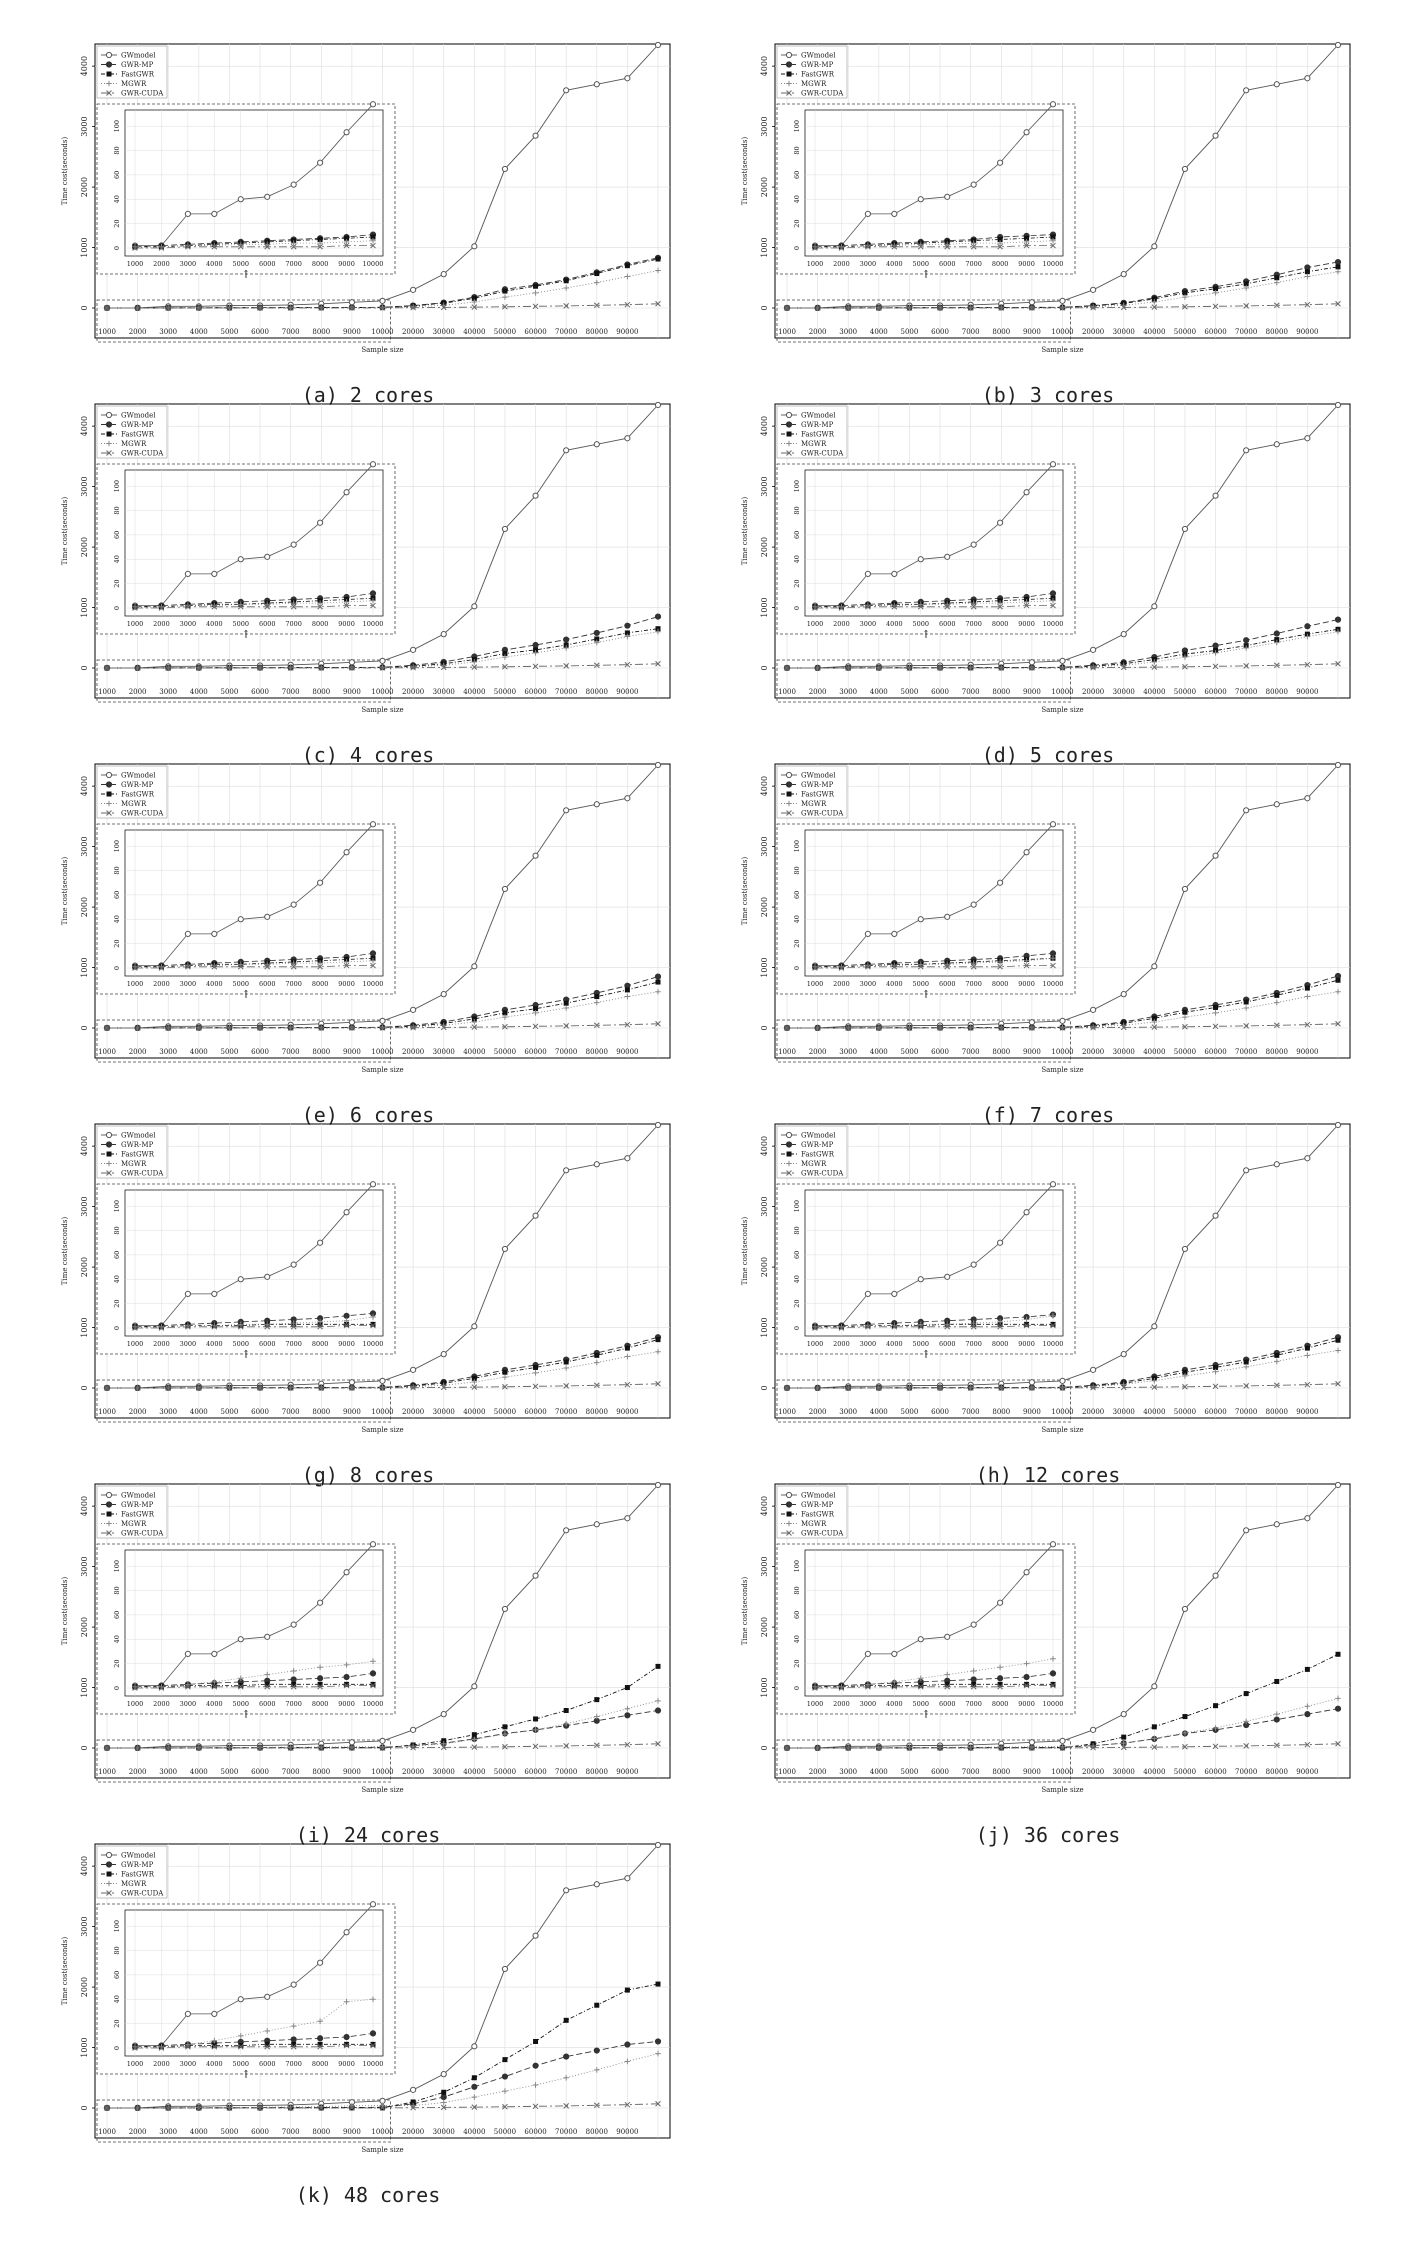 This screenshot has height=2256, width=1412. I want to click on inset-x-tick-label: 4000, so click(214, 1344).